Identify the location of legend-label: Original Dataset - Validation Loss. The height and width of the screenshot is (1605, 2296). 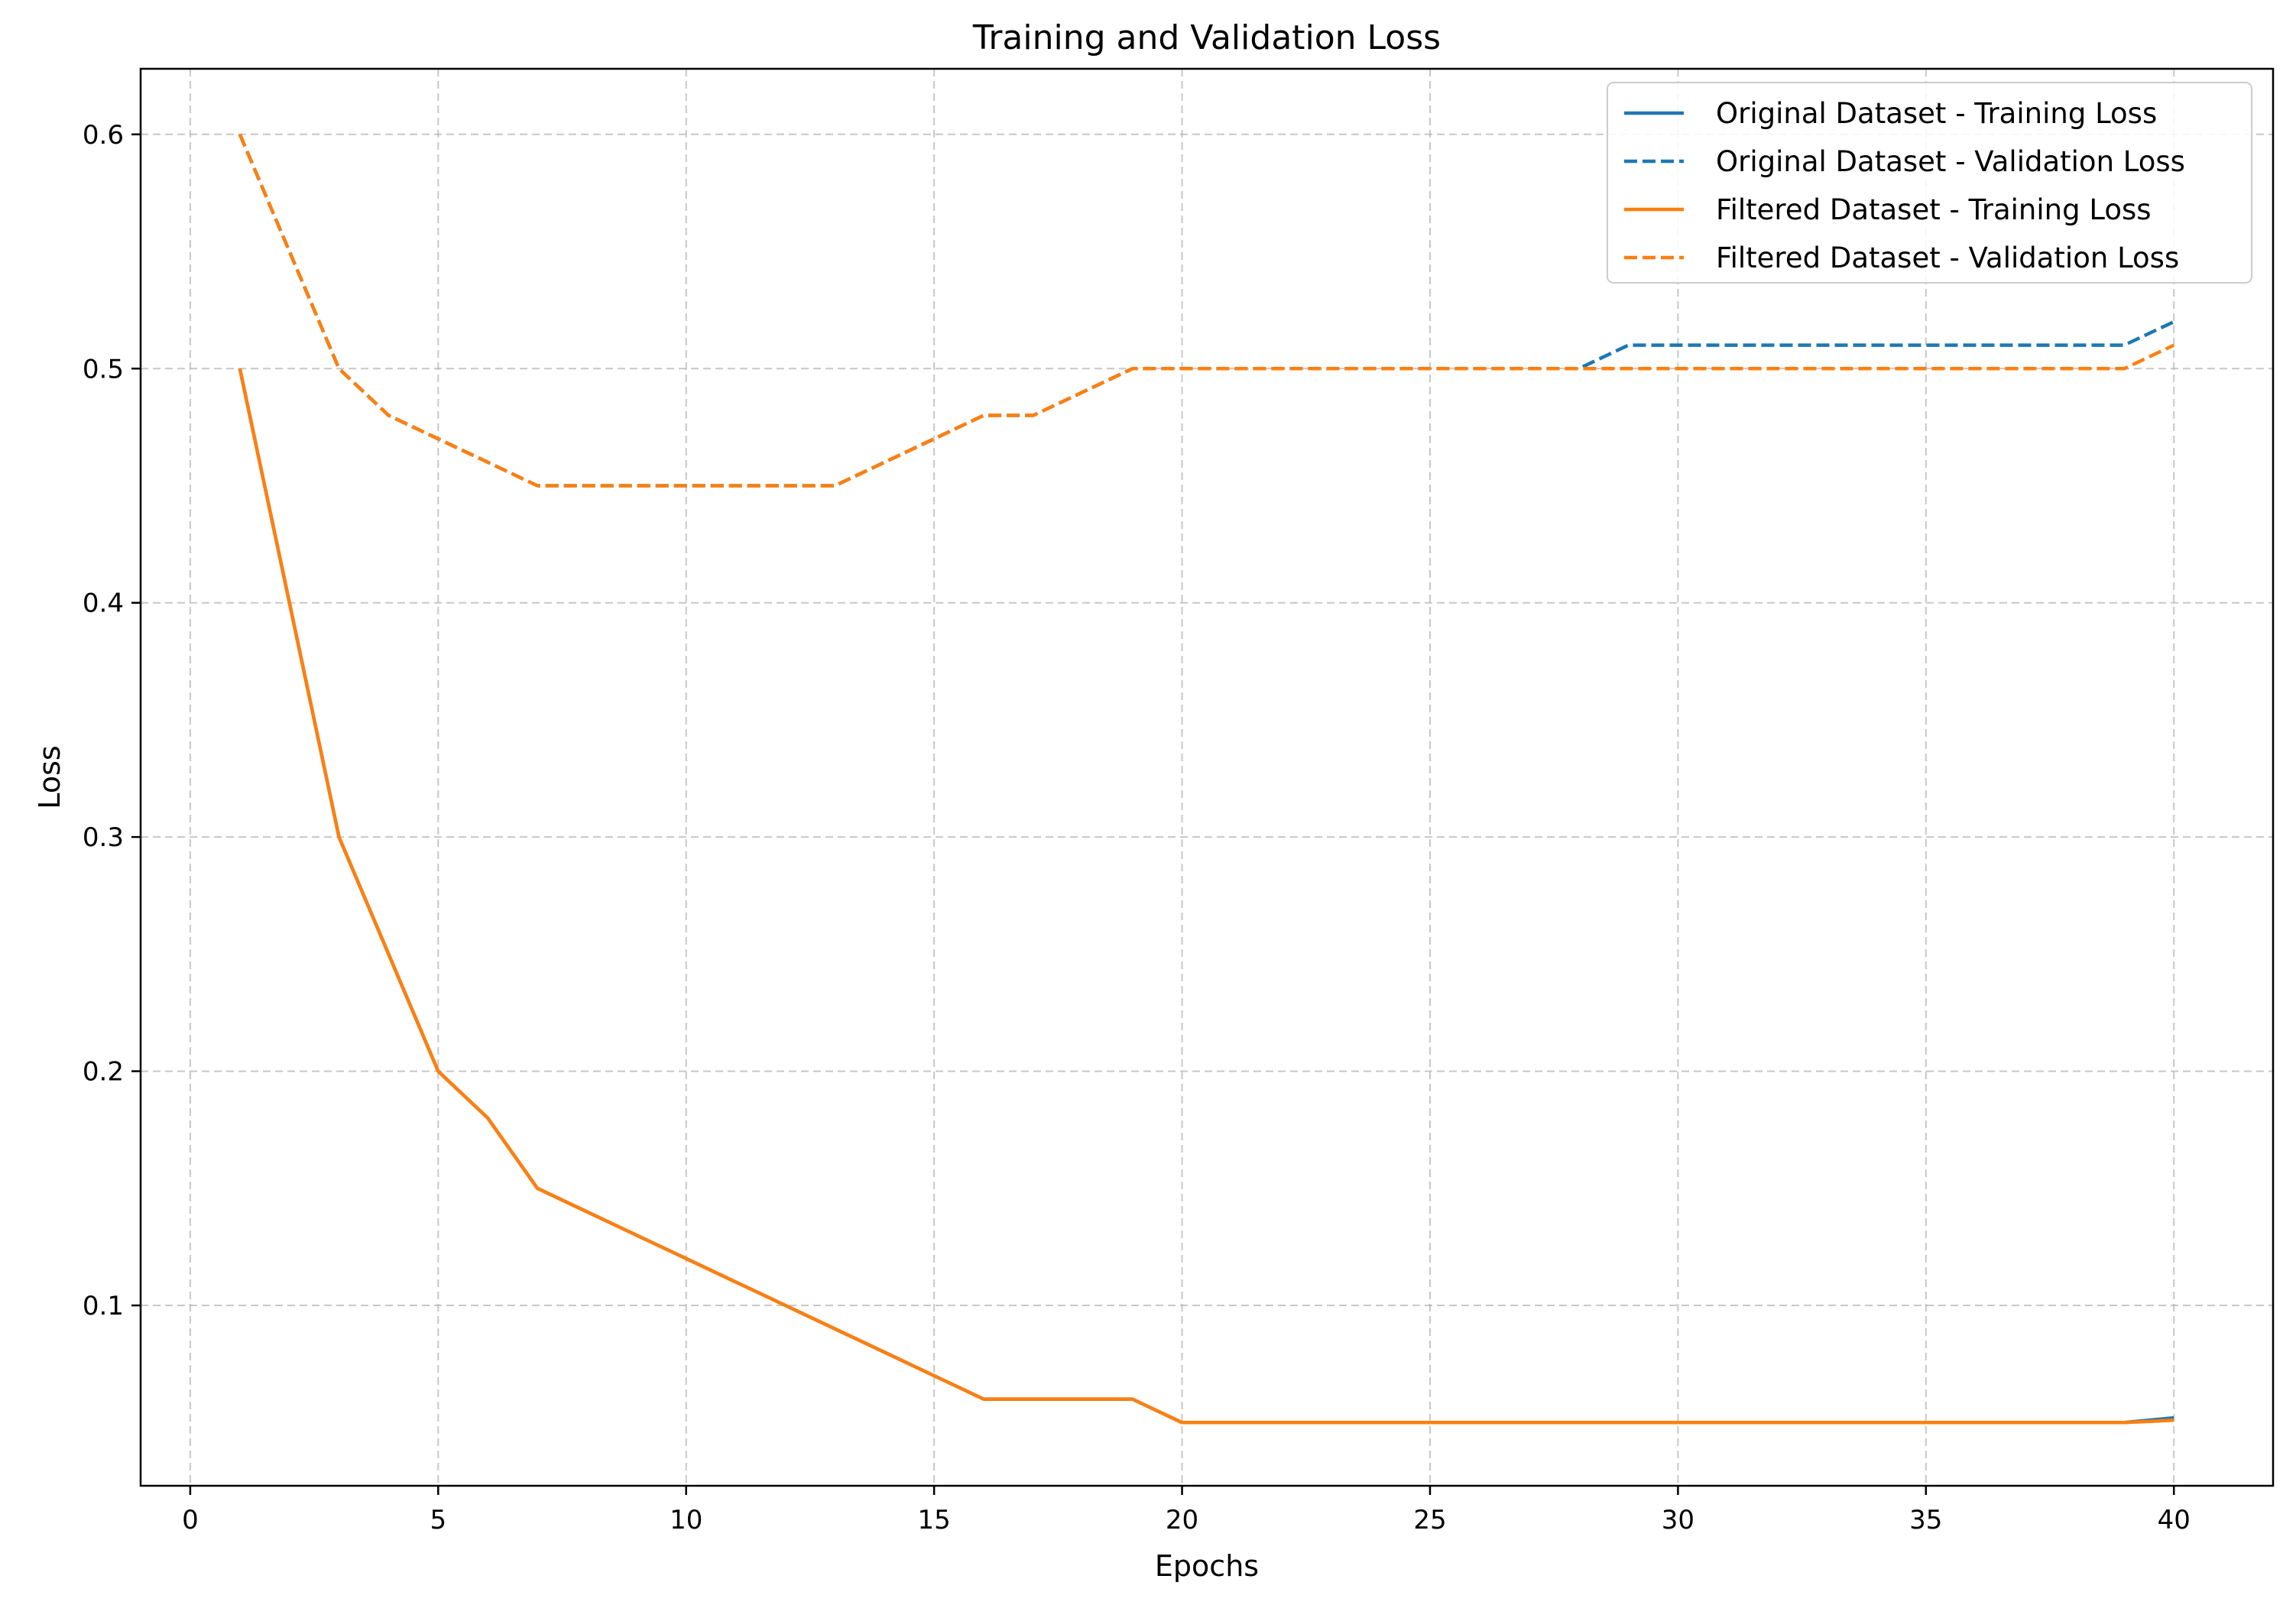
(1950, 161).